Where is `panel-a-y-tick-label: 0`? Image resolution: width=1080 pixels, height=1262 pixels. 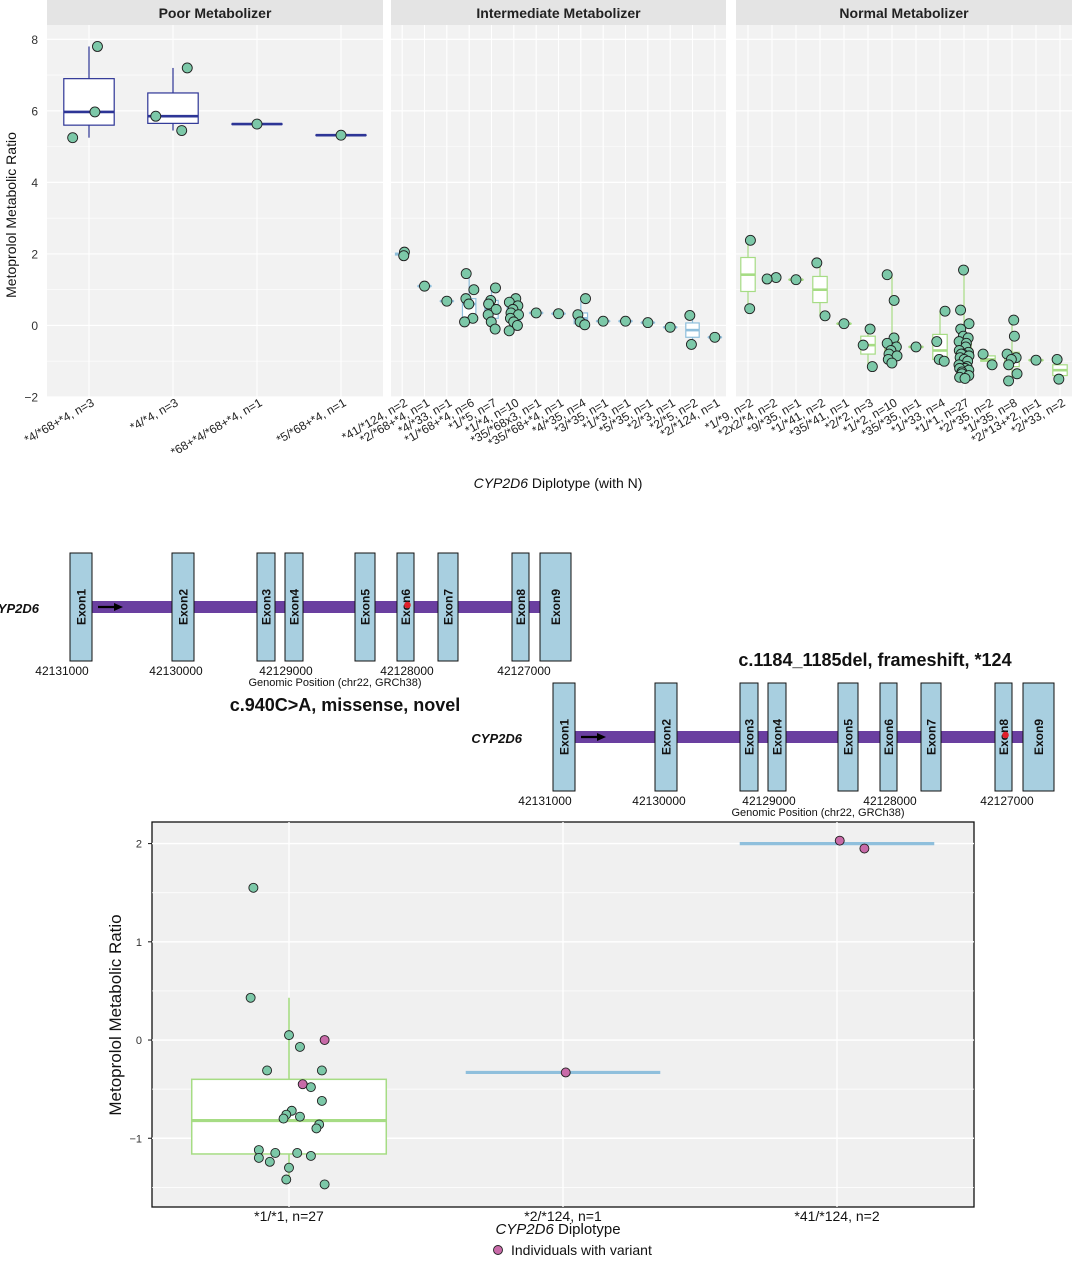 panel-a-y-tick-label: 0 is located at coordinates (34, 326).